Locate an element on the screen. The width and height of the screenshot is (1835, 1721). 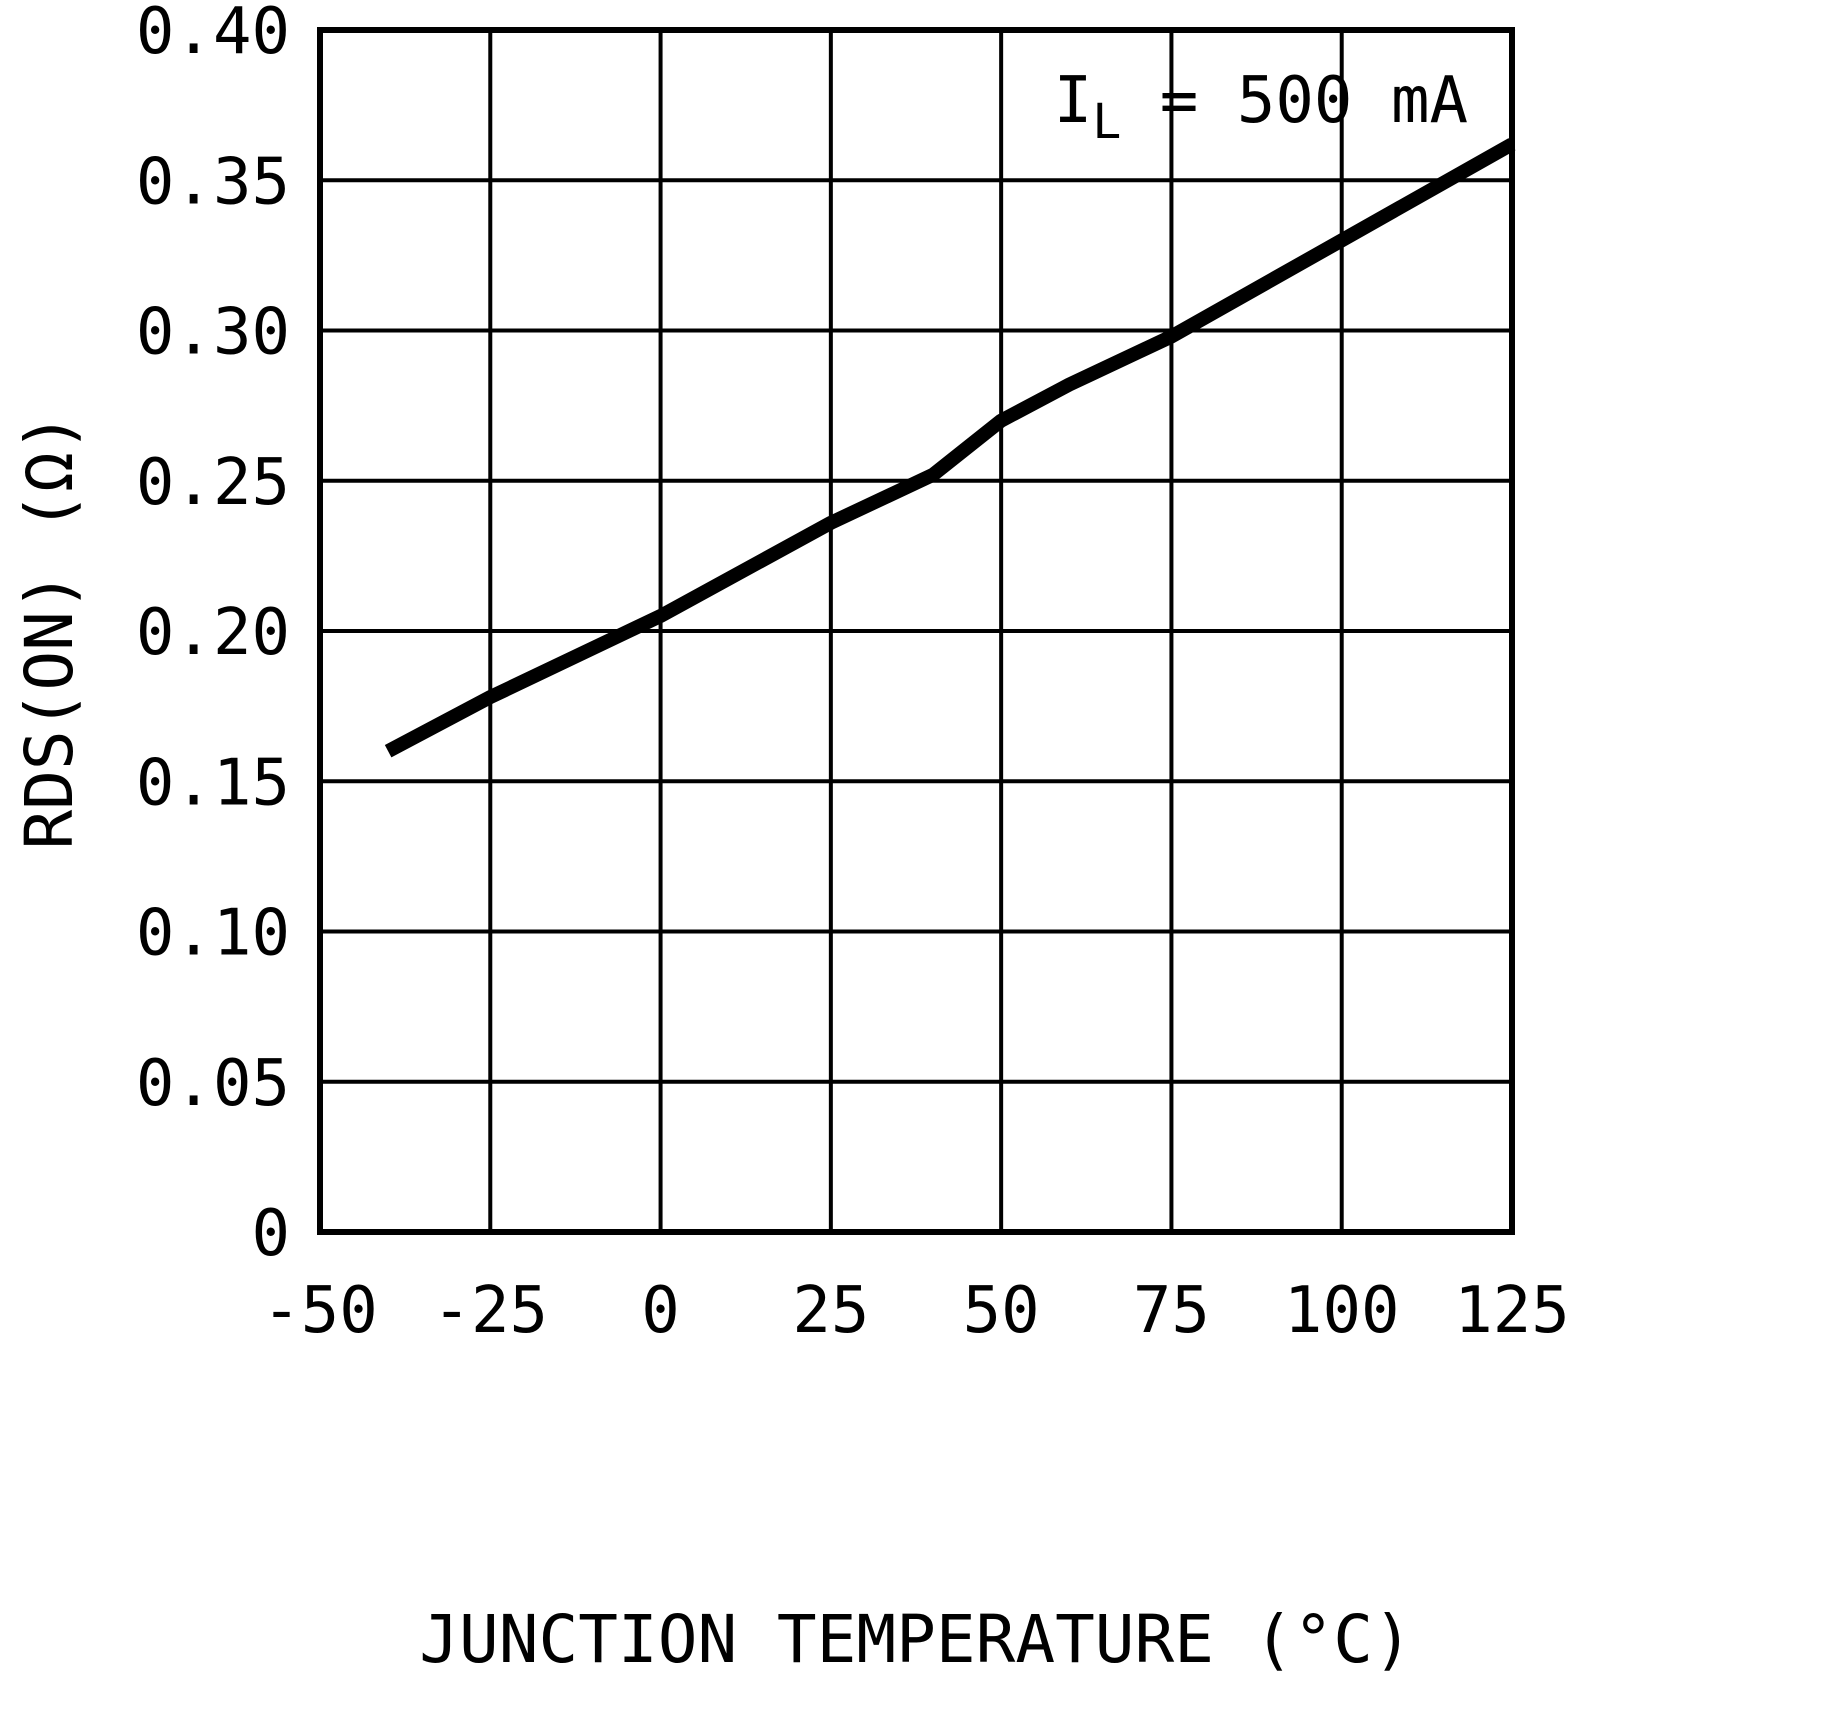
y-tick-label: 0.40 is located at coordinates (213, 34).